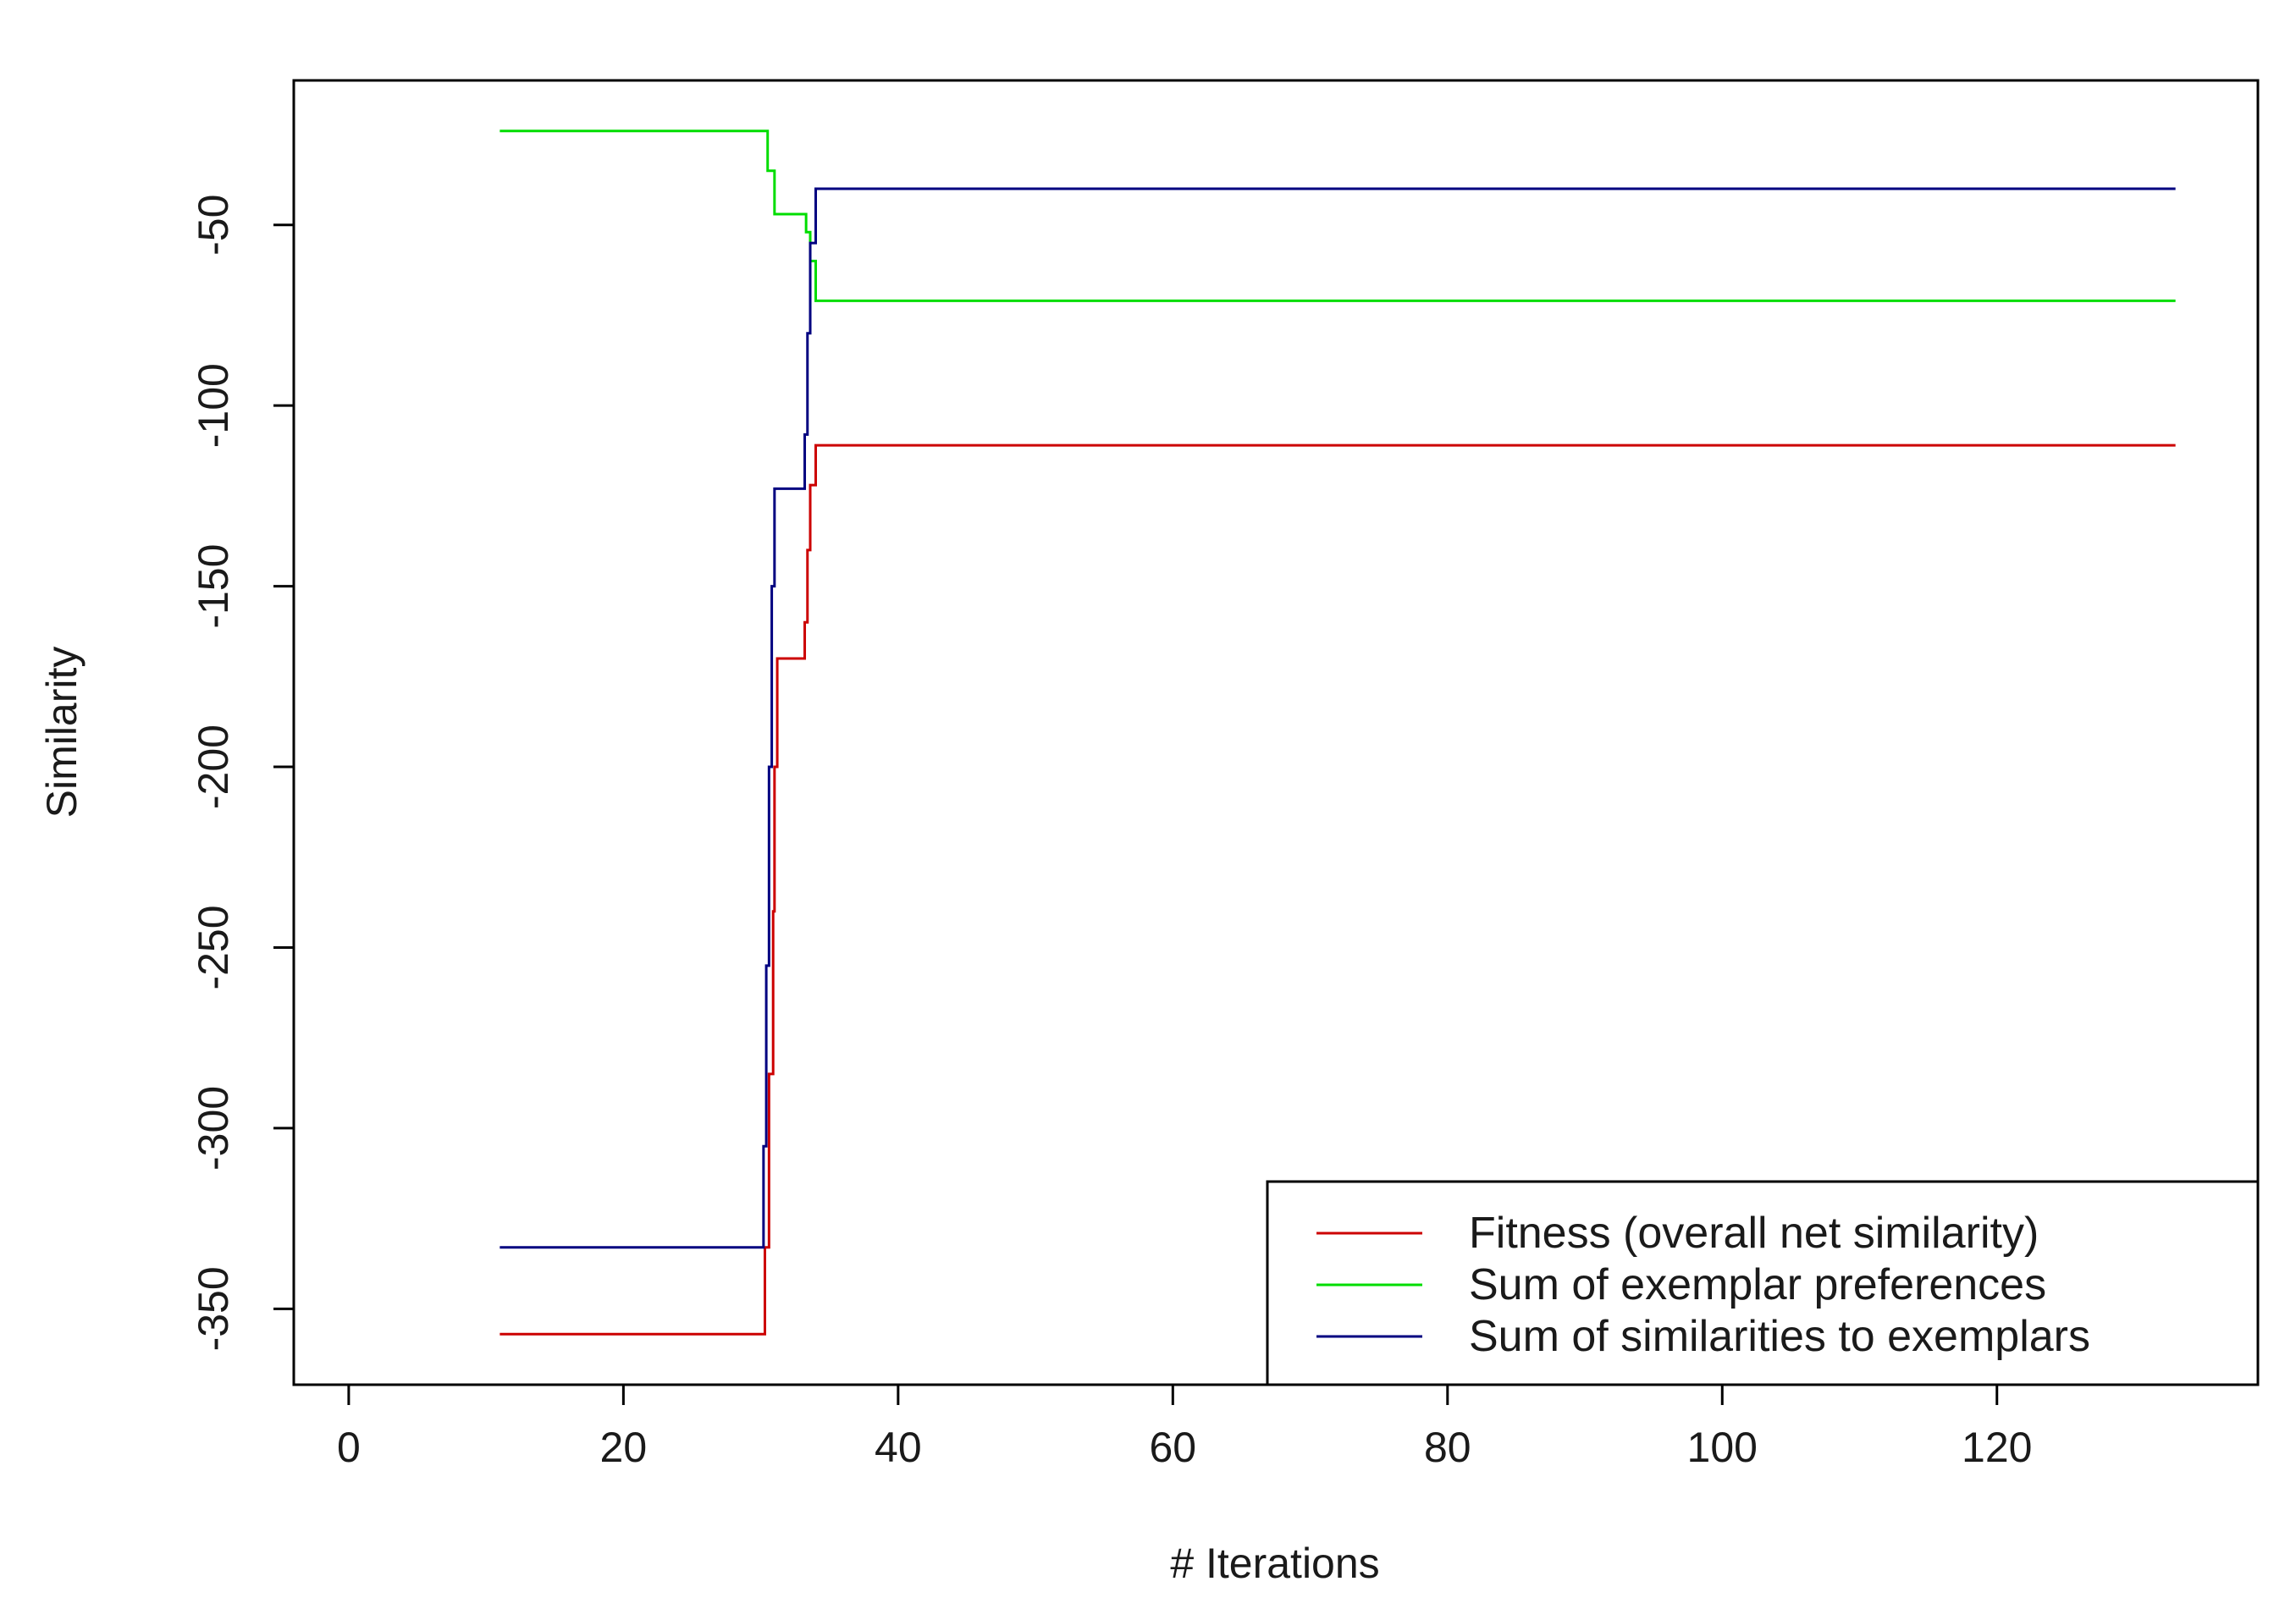 The height and width of the screenshot is (1598, 2296). Describe the element at coordinates (1757, 1284) in the screenshot. I see `legend-label-1: Sum of exemplar preferences` at that location.